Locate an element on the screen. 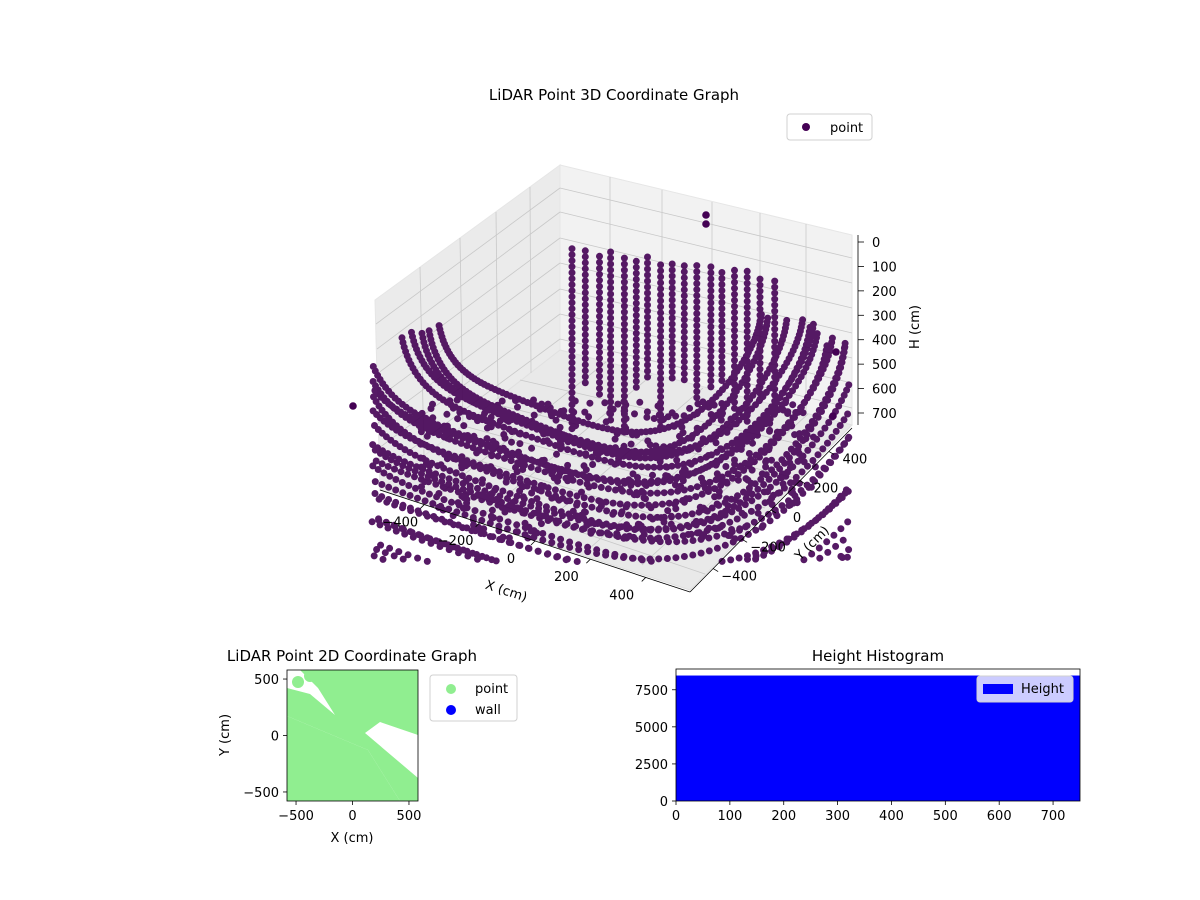 Image resolution: width=1200 pixels, height=900 pixels. x-tick-label-3d: 400 is located at coordinates (621, 595).